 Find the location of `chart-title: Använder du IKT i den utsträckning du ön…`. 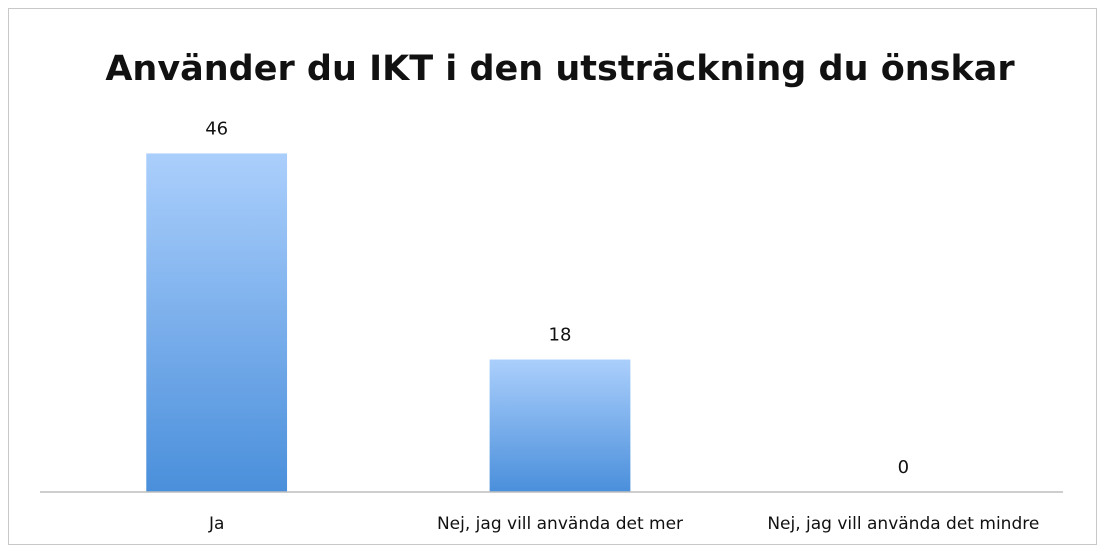

chart-title: Använder du IKT i den utsträckning du ön… is located at coordinates (560, 69).